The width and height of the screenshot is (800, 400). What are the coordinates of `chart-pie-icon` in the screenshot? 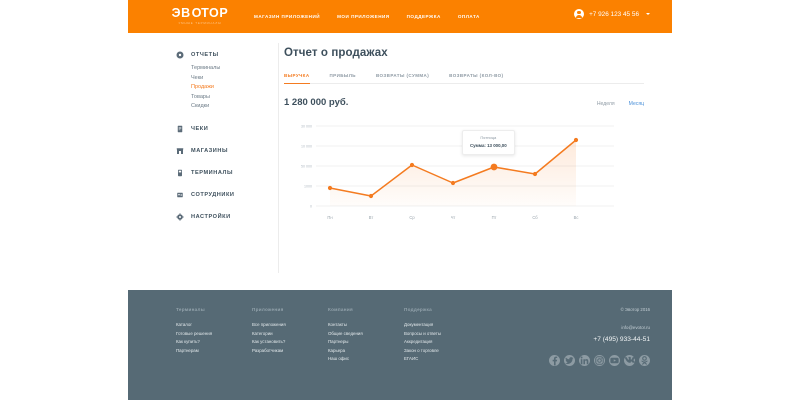 It's located at (180, 55).